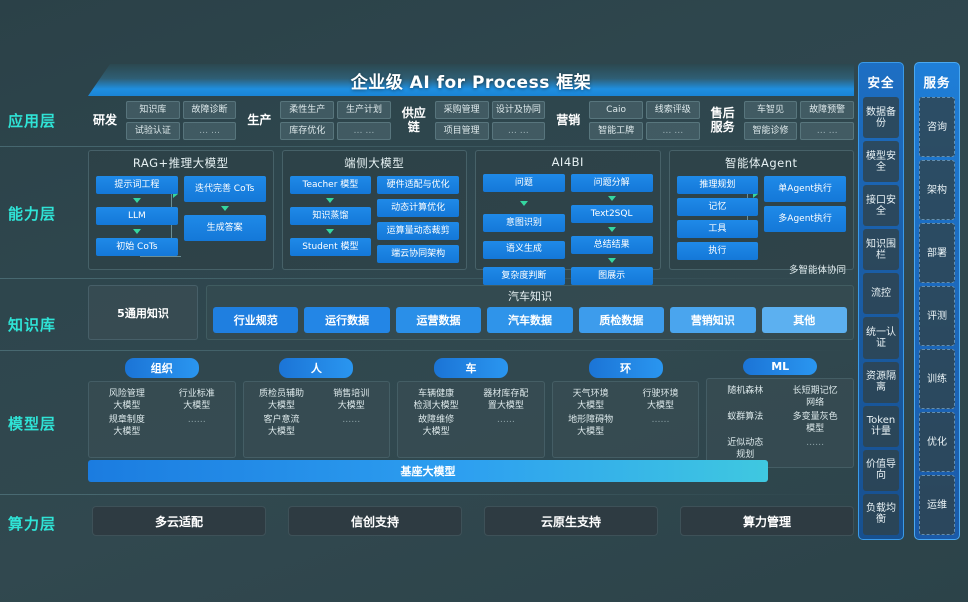  What do you see at coordinates (881, 514) in the screenshot?
I see `security-item: 负载均衡` at bounding box center [881, 514].